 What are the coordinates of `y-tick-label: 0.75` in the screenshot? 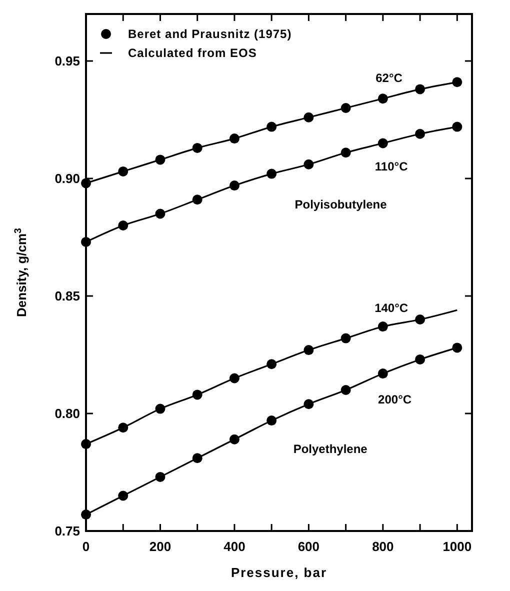 It's located at (67, 531).